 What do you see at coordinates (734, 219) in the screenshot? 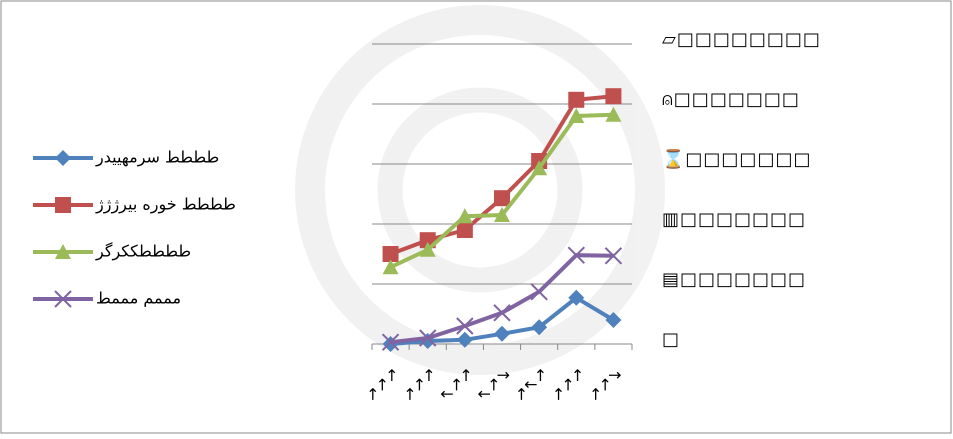
I see `y-tick-label: ▥□□□□□□□` at bounding box center [734, 219].